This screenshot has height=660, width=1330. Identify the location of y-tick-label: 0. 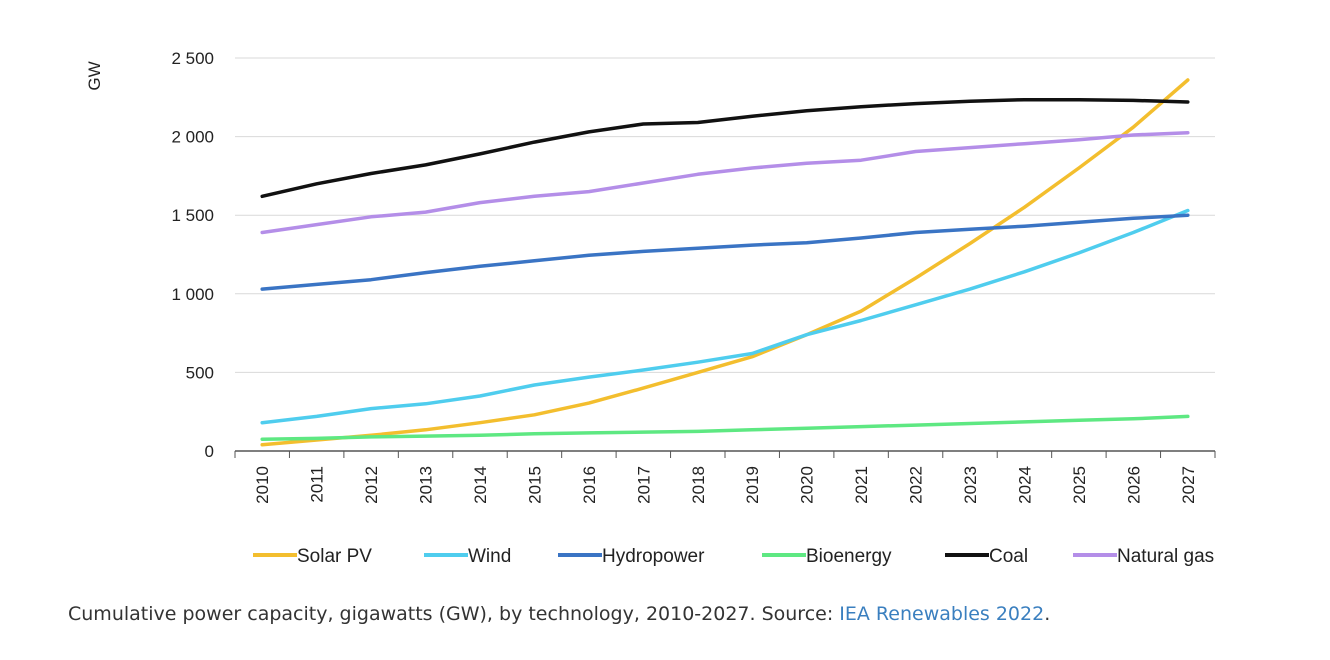
(209, 451).